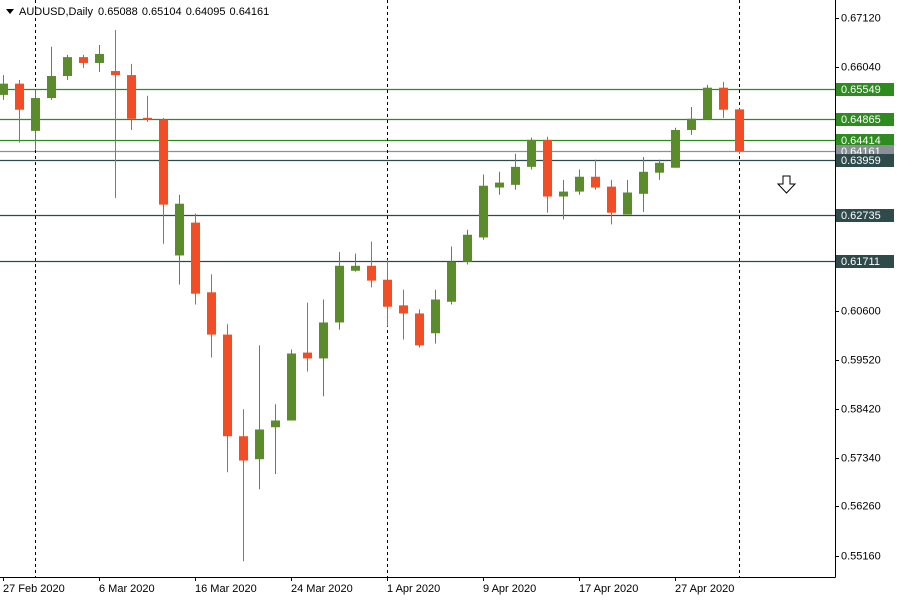  Describe the element at coordinates (608, 589) in the screenshot. I see `x-tick-label: 17 Apr 2020` at that location.